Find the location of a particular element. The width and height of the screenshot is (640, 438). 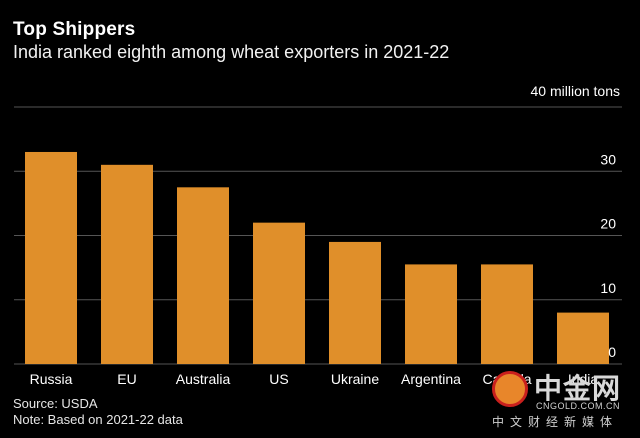

chart-title: Top Shippers is located at coordinates (74, 29).